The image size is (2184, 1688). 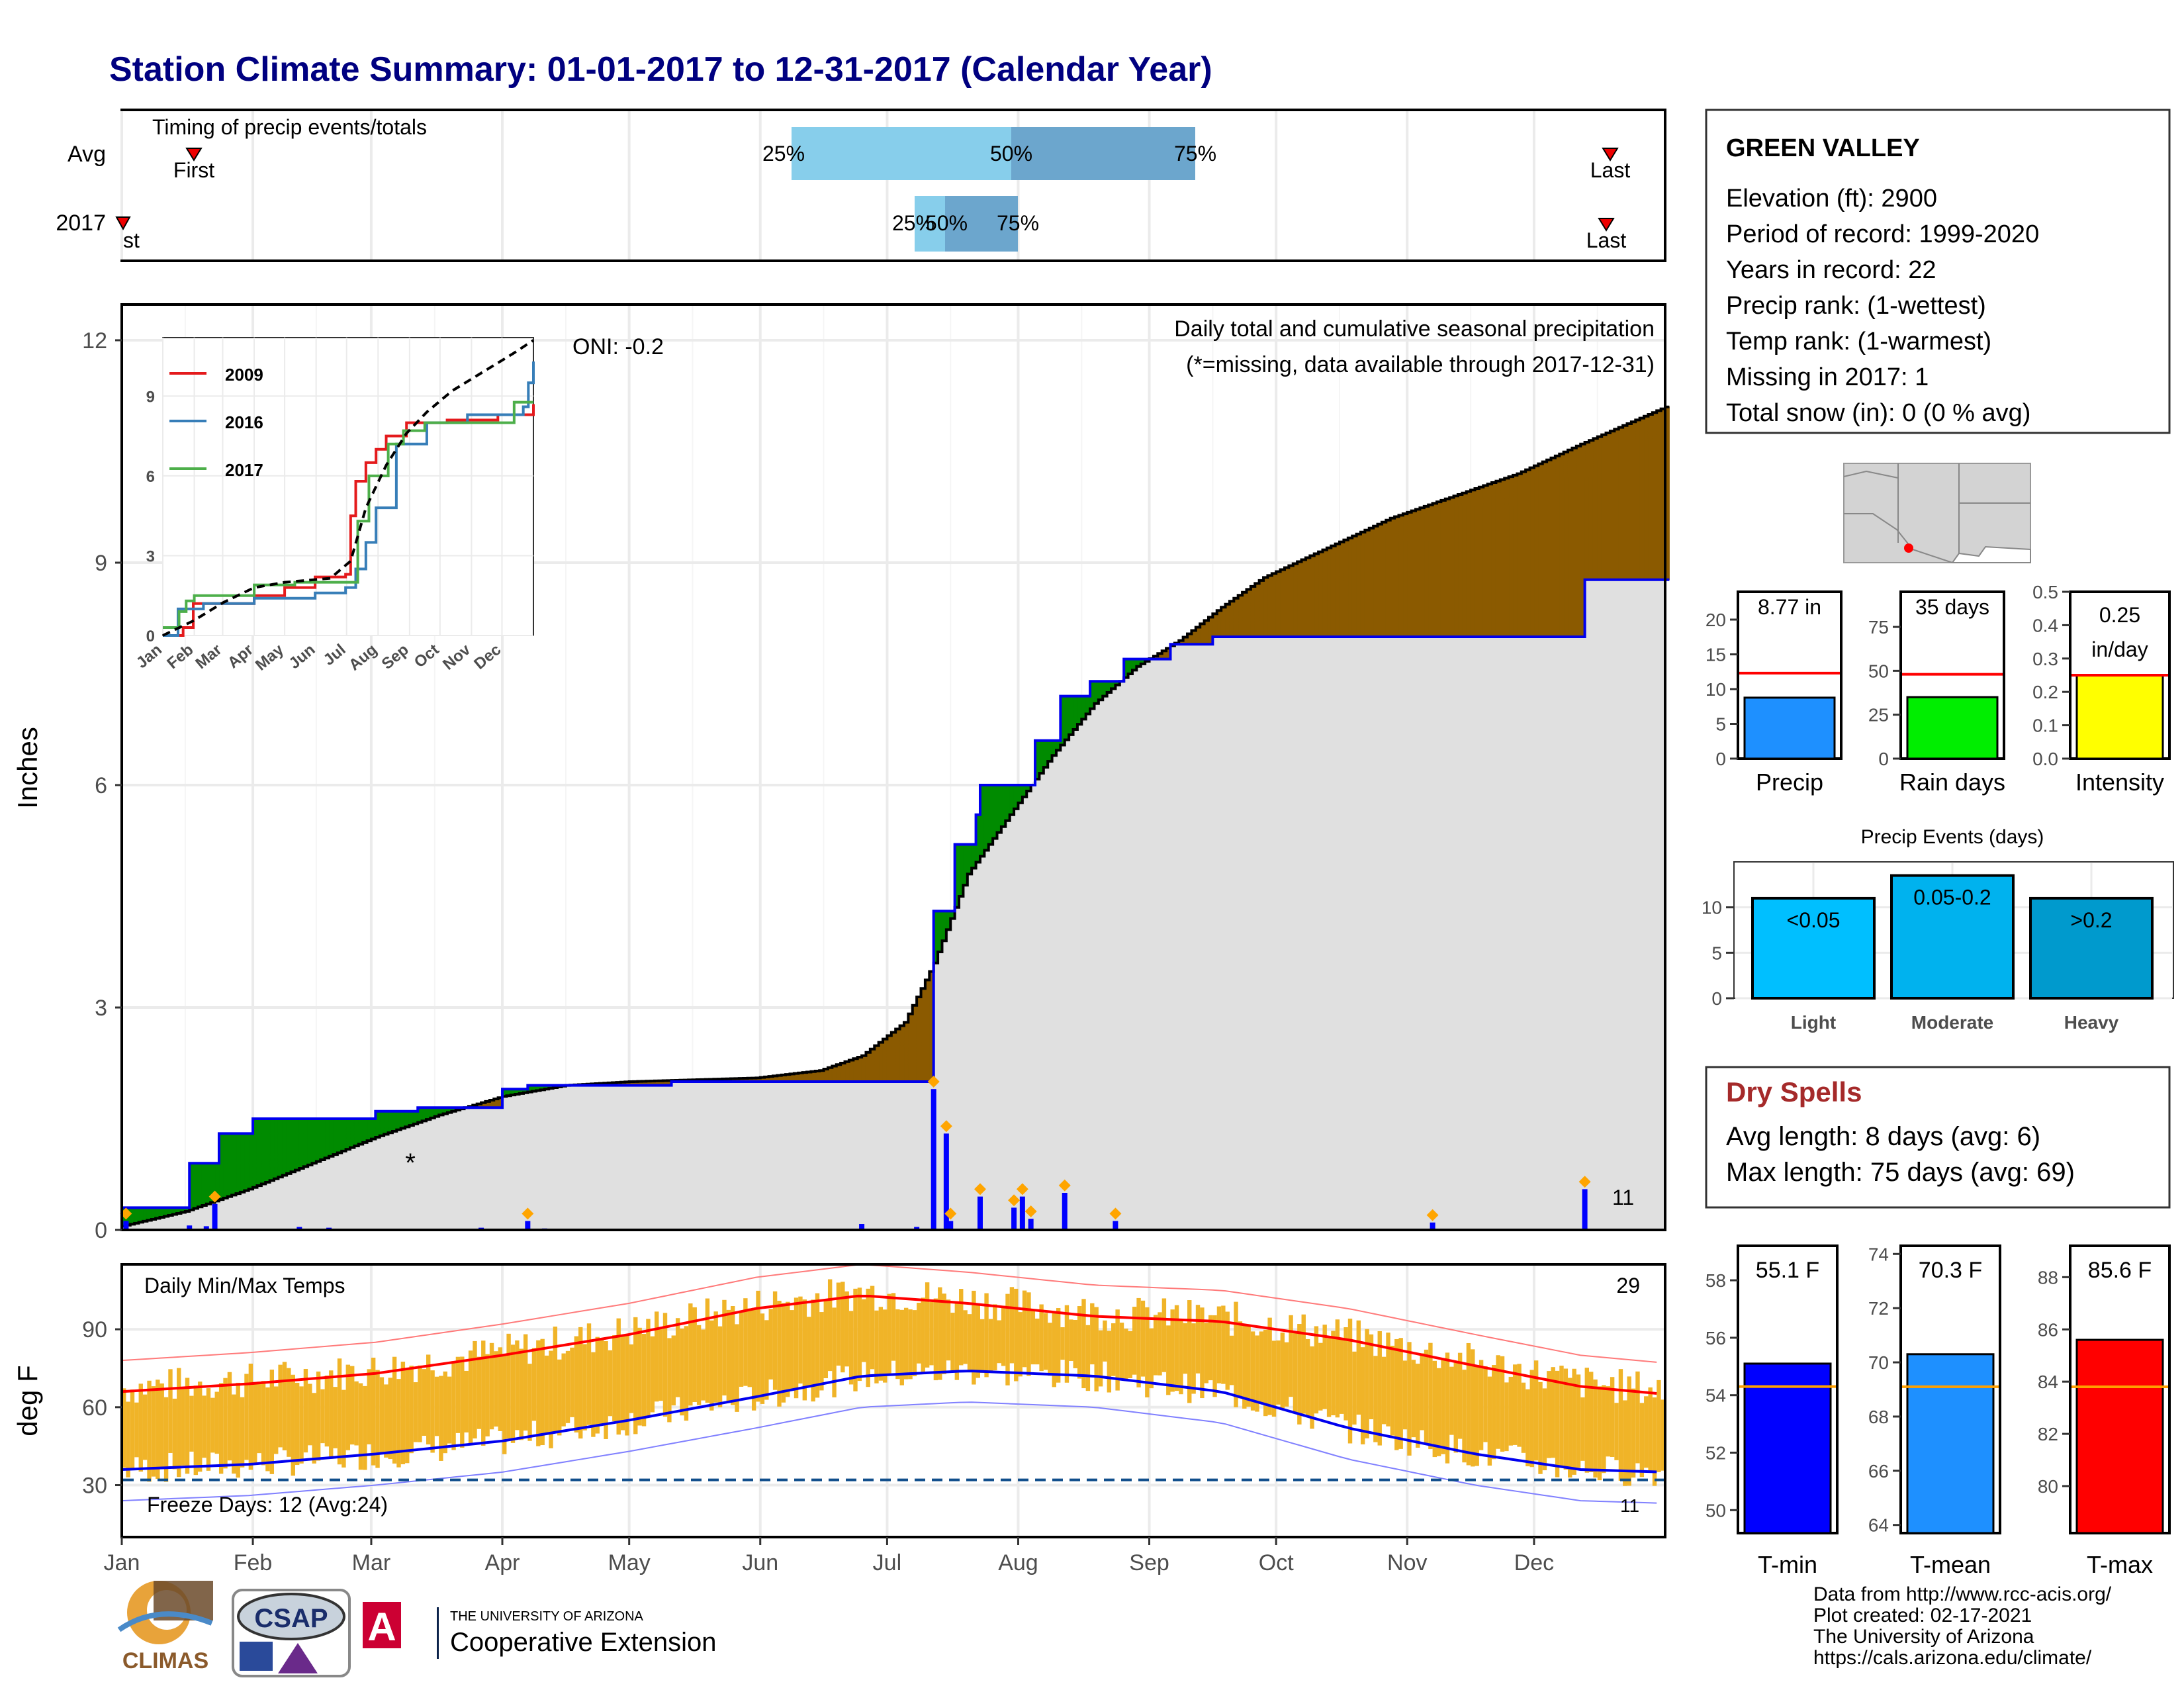 What do you see at coordinates (1716, 1510) in the screenshot?
I see `tmin-tick-label: 50` at bounding box center [1716, 1510].